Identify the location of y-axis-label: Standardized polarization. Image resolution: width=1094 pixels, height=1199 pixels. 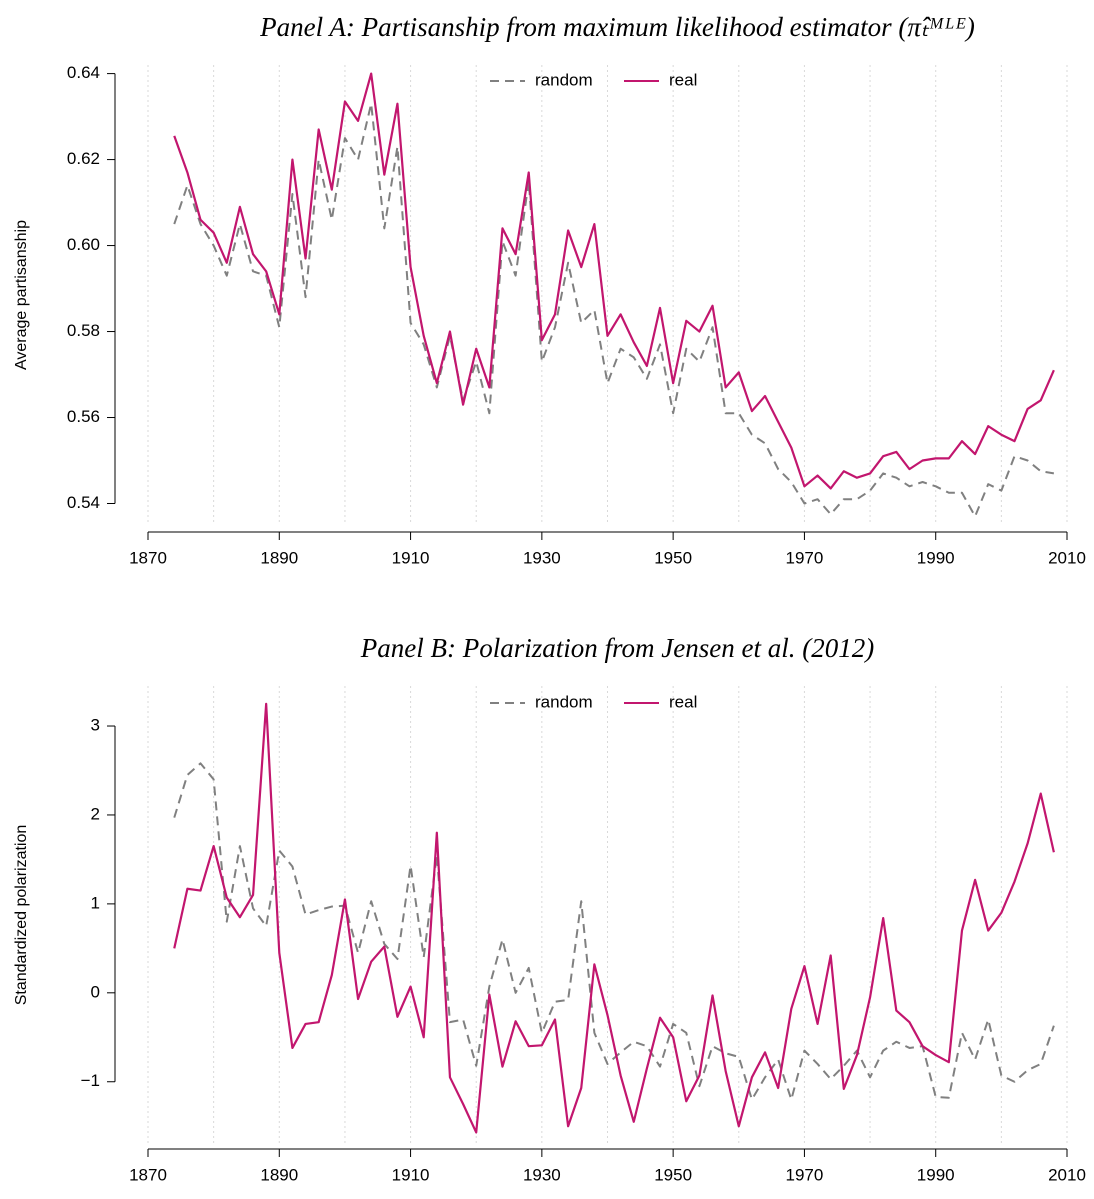
(21, 915).